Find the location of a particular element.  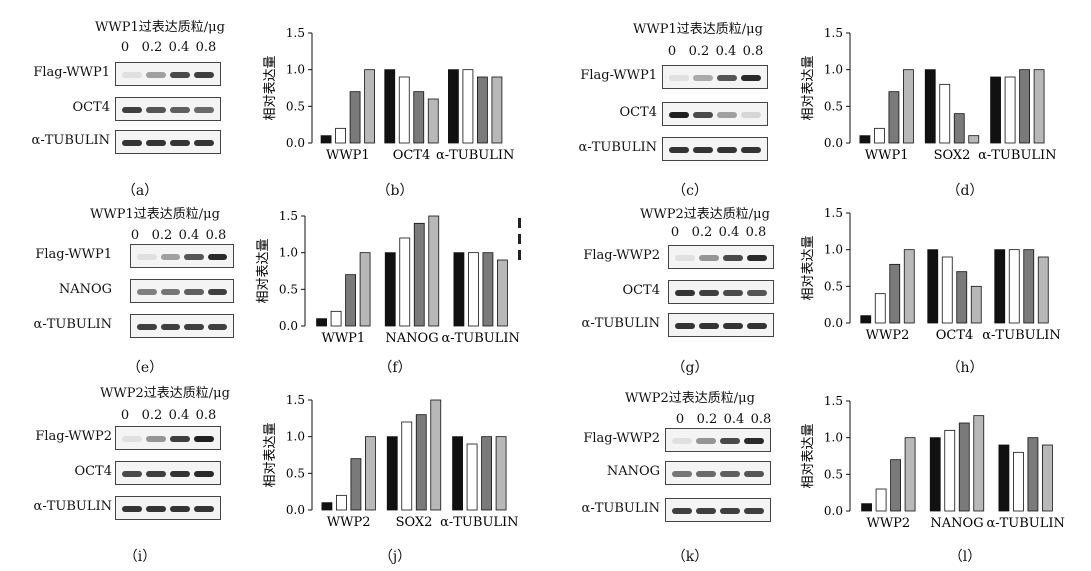

panel-caption: （d） is located at coordinates (965, 191).